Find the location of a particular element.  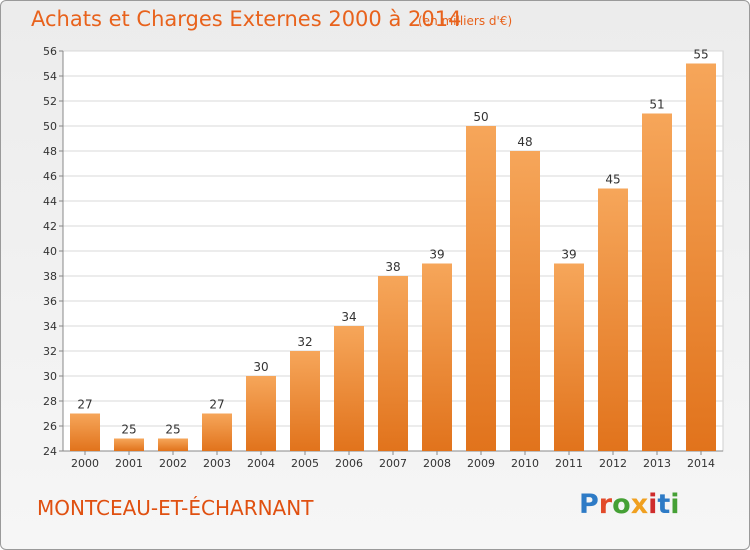

logo-letter: o is located at coordinates (621, 504).